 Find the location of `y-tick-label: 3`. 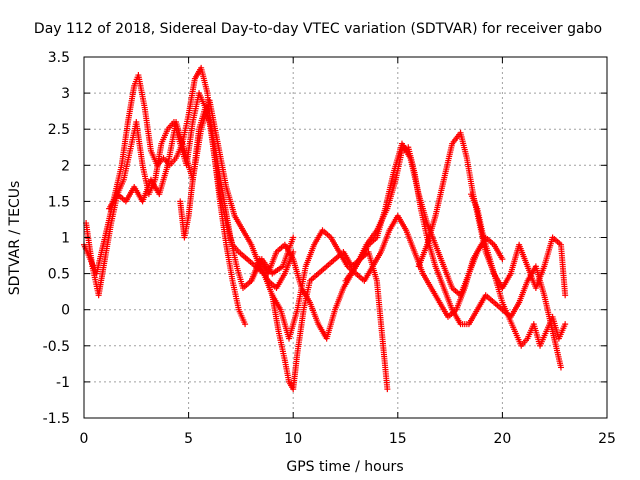

y-tick-label: 3 is located at coordinates (65, 94).